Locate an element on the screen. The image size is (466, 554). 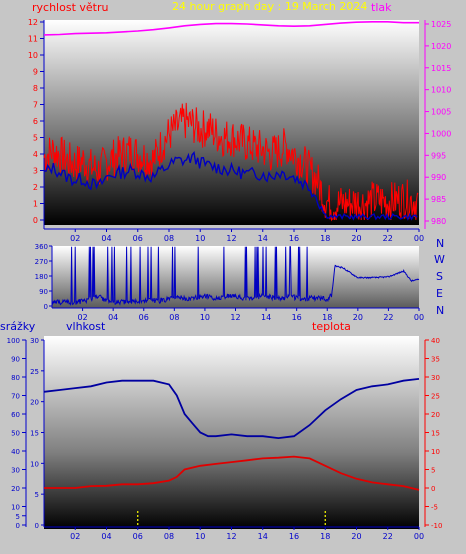
rain-axis-tick-label: 70 is located at coordinates (15, 397).